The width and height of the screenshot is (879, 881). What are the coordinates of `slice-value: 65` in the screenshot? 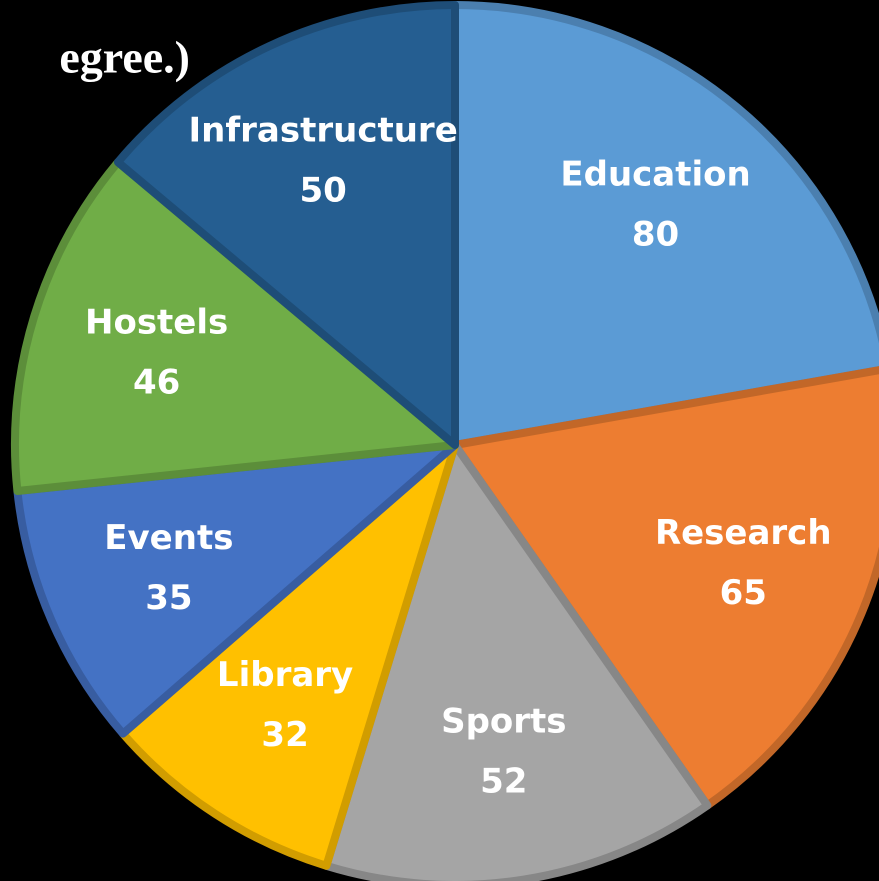 It's located at (743, 593).